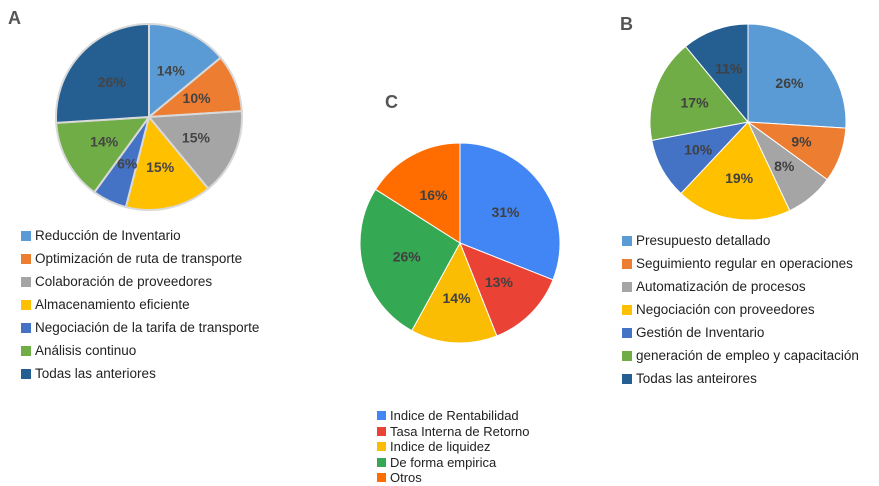  Describe the element at coordinates (626, 24) in the screenshot. I see `panel-letter-b: B` at that location.